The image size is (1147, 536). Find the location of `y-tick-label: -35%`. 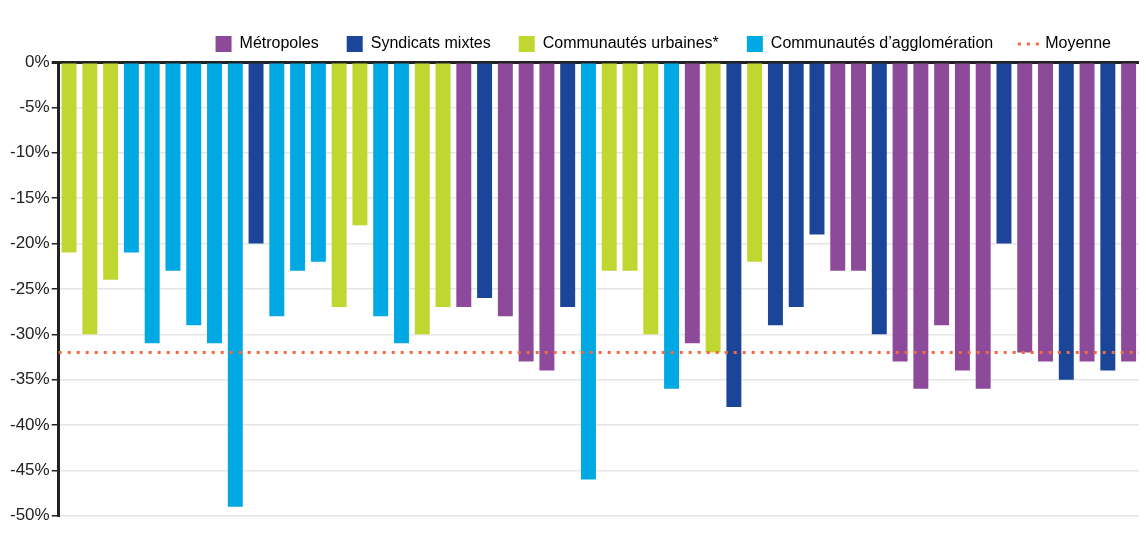

y-tick-label: -35% is located at coordinates (30, 379).